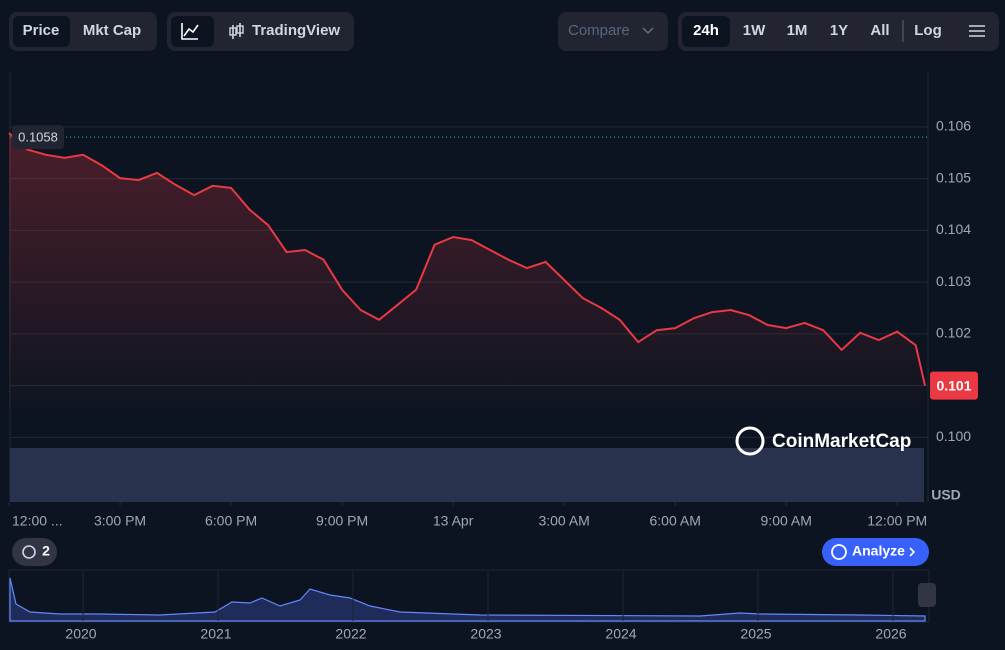 The image size is (1005, 650). Describe the element at coordinates (46, 551) in the screenshot. I see `history-count: 2` at that location.